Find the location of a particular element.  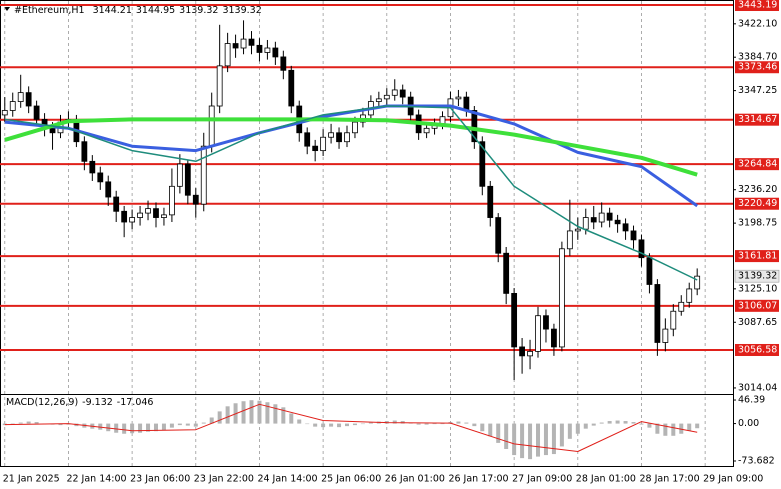

menu-icon is located at coordinates (7, 9).